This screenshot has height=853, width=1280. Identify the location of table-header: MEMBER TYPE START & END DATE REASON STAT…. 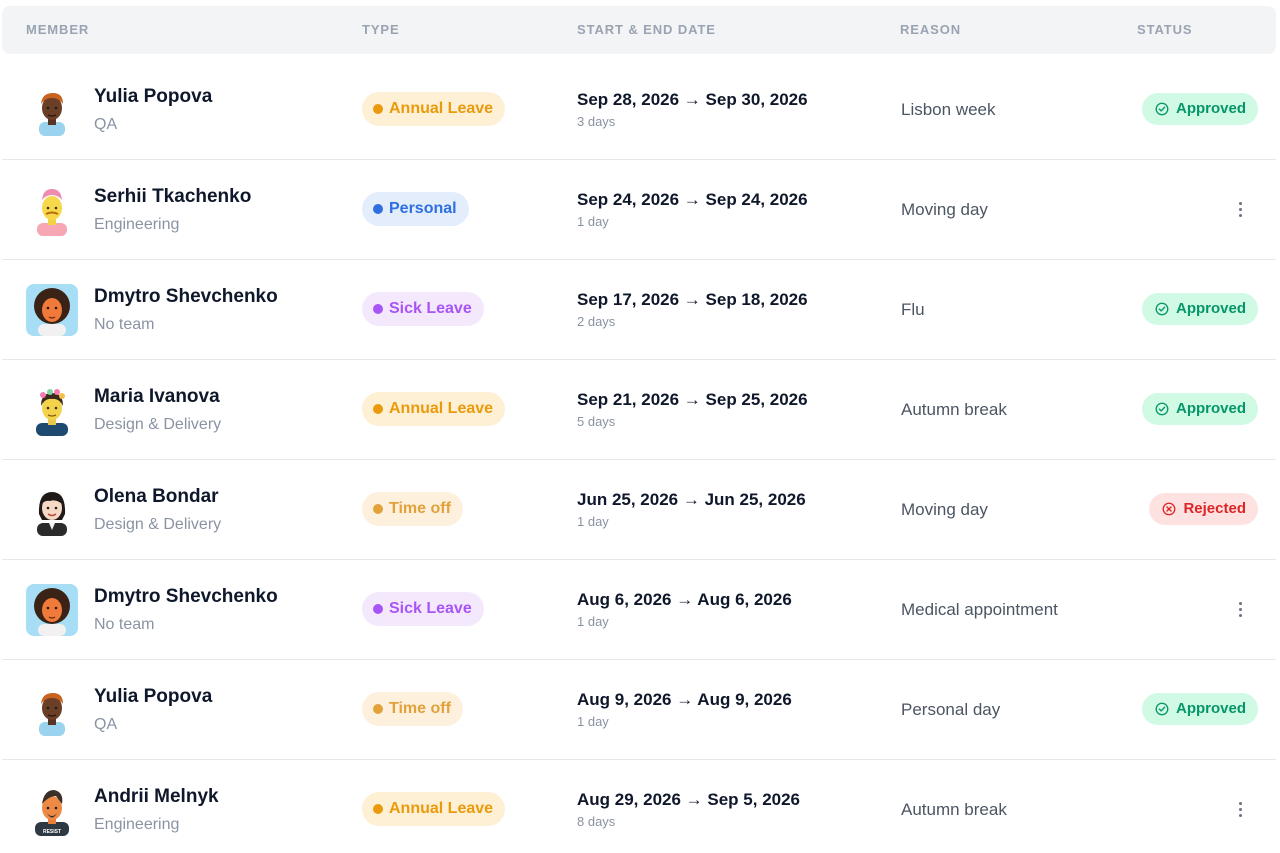
(639, 30).